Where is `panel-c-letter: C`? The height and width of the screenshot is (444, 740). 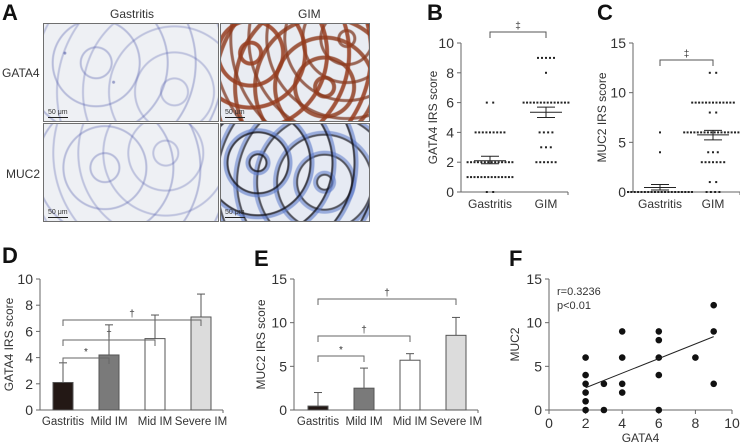
panel-c-letter: C is located at coordinates (605, 12).